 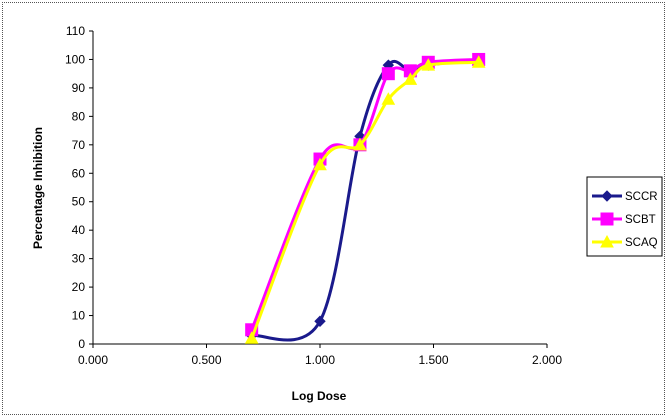 I want to click on y-tick-label: 0, so click(x=81, y=344).